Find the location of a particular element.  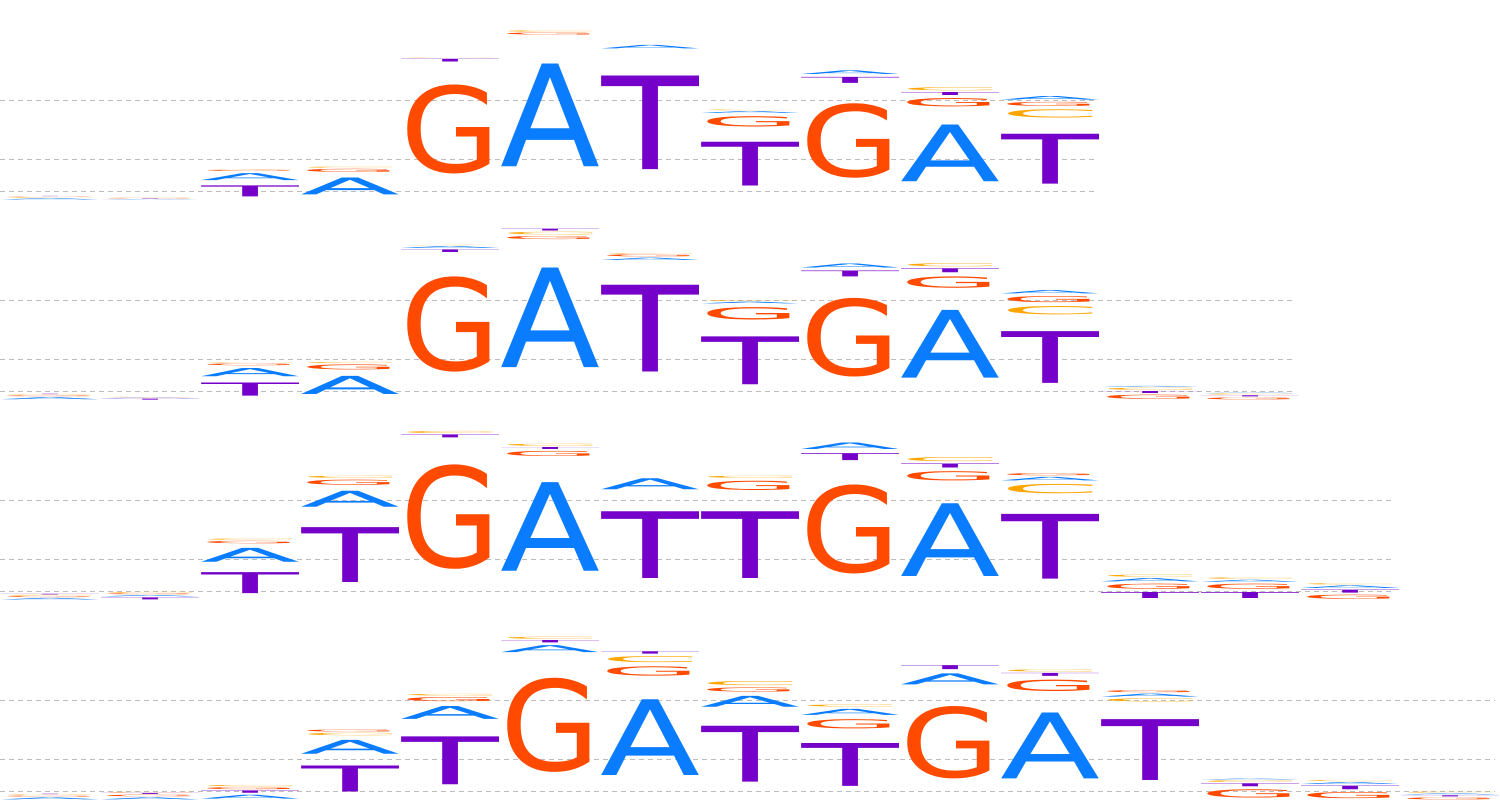

logo-position-9: GTA is located at coordinates (850, 330).